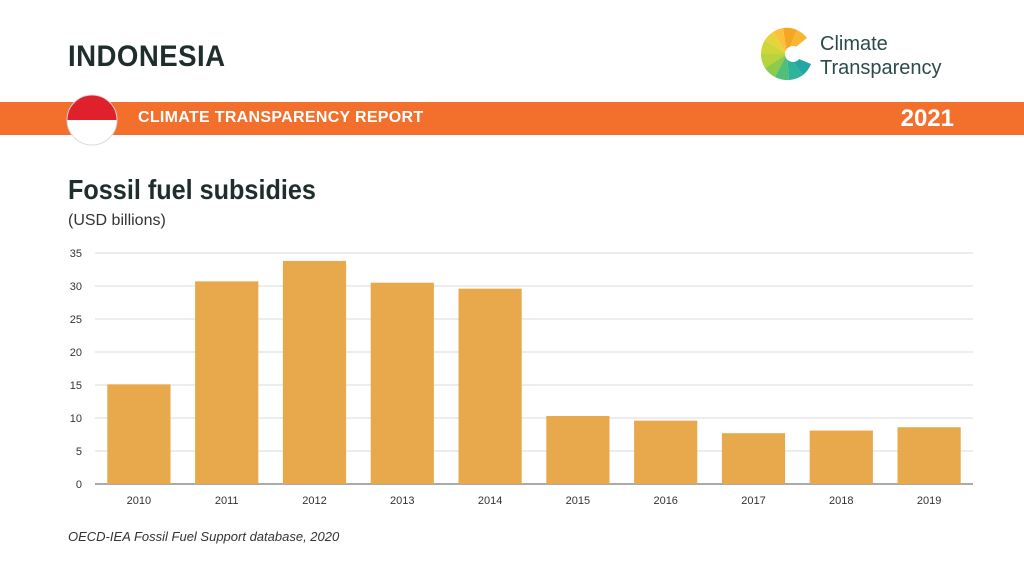  I want to click on bar-2013, so click(402, 383).